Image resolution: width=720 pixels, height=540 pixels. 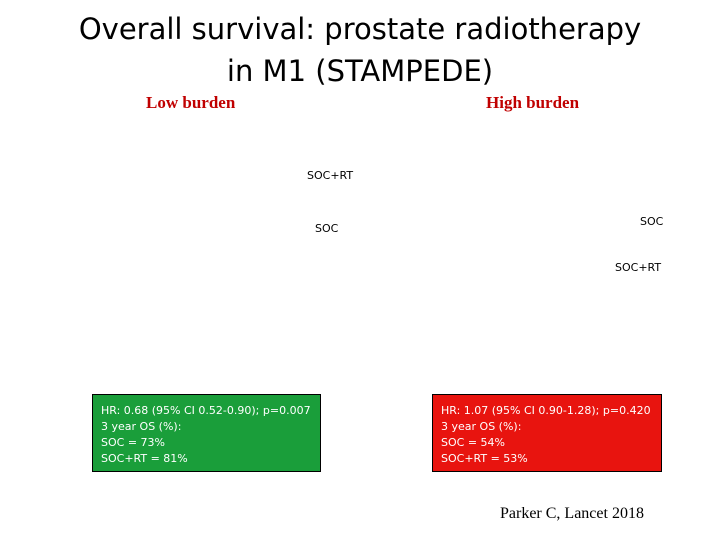 I want to click on high-burden-os-heading: 3 year OS (%):, so click(x=481, y=426).